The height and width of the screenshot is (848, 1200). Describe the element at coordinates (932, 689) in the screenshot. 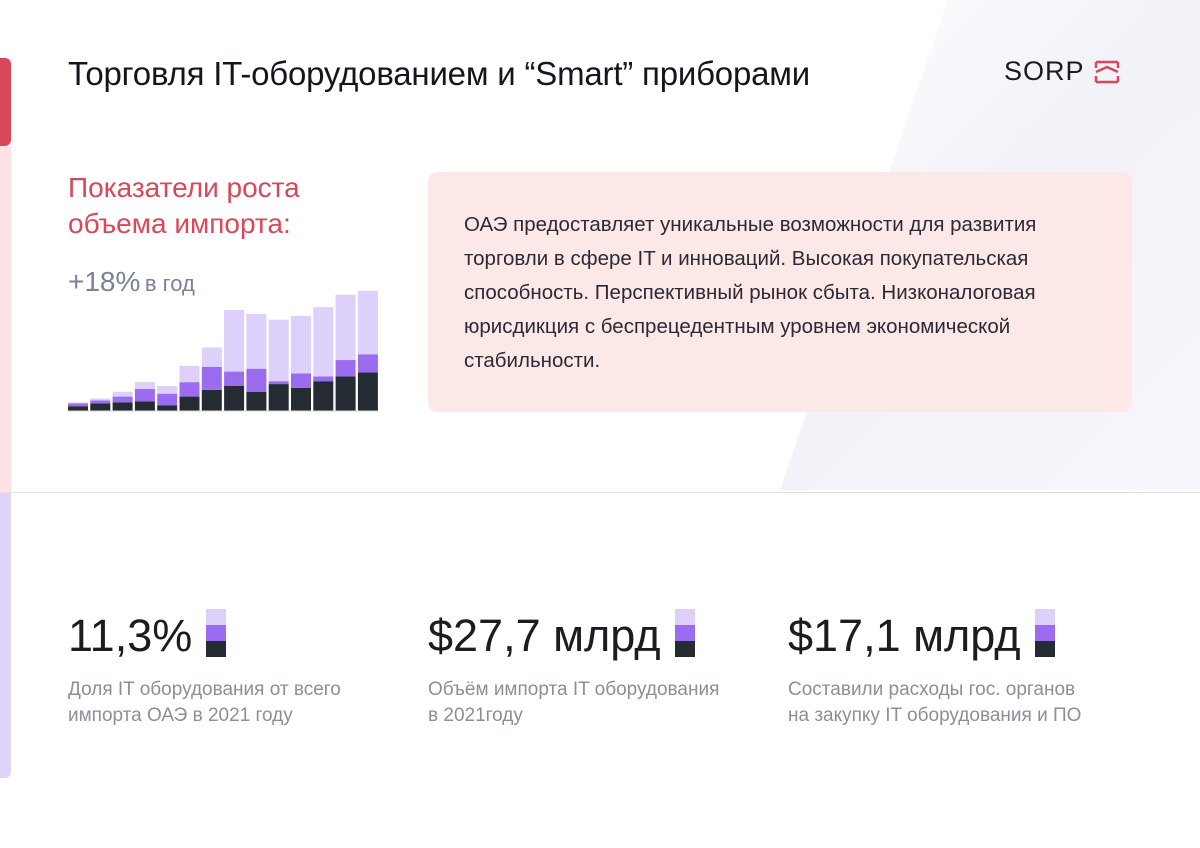

I see `stat-description-line: Составили расходы гос. органов` at that location.